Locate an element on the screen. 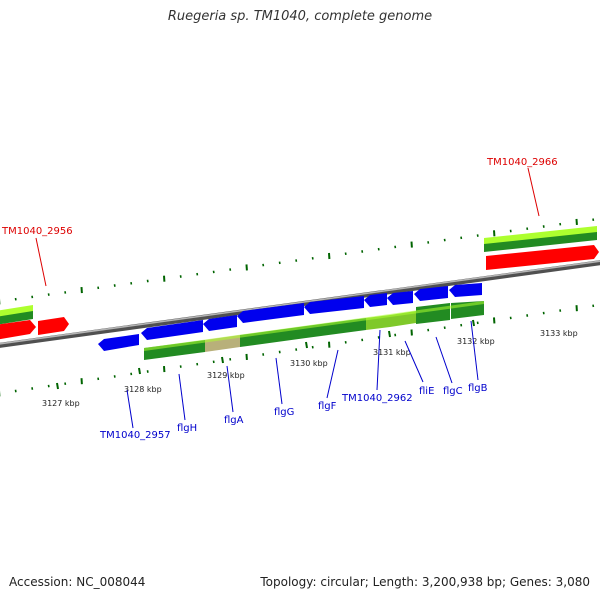 This screenshot has width=600, height=600. gene-label: TM1040_2956 is located at coordinates (37, 231).